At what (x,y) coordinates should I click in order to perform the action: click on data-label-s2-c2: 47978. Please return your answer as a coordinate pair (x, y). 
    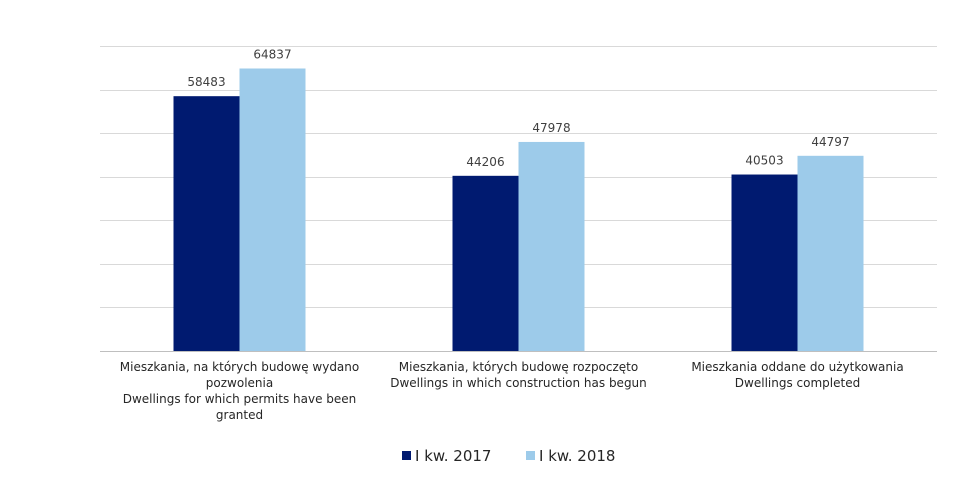
    Looking at the image, I should click on (551, 128).